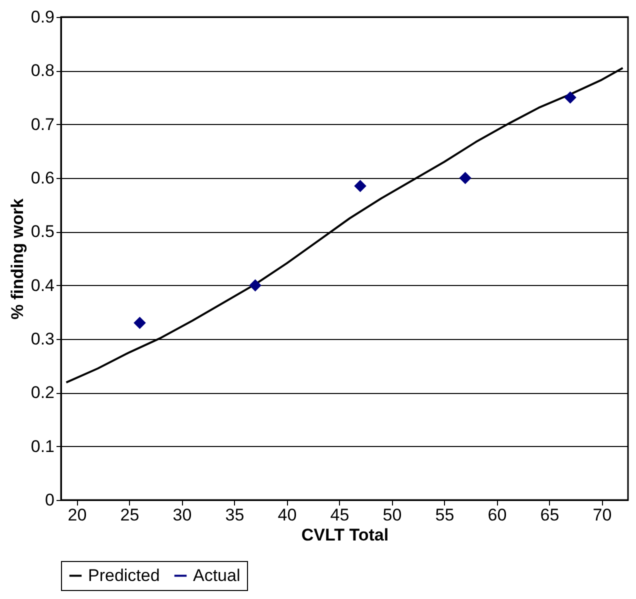  What do you see at coordinates (287, 515) in the screenshot?
I see `x-tick-label: 40` at bounding box center [287, 515].